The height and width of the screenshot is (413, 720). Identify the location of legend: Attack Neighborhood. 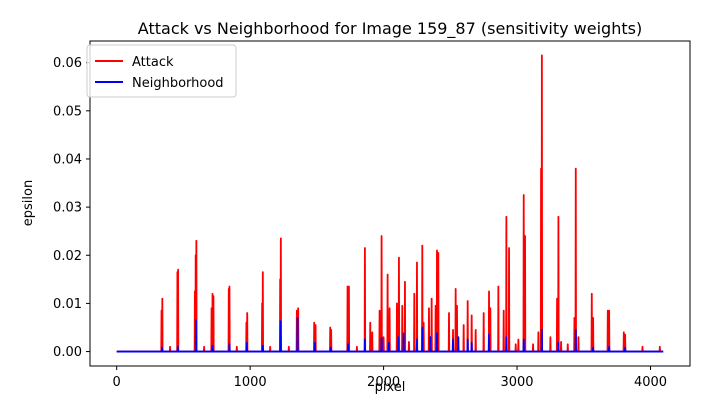
(161, 71).